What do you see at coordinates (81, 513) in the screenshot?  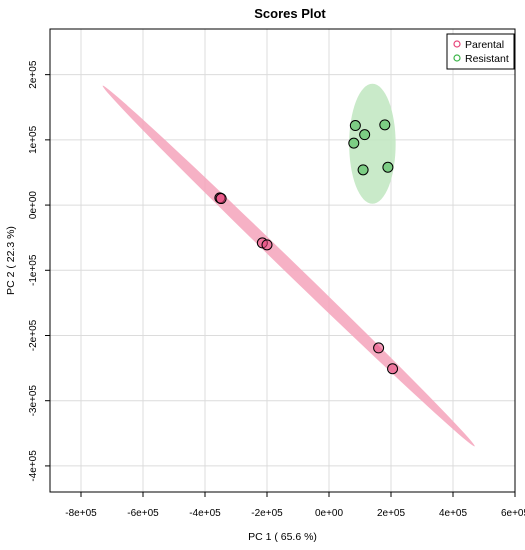 I see `x-tick-label-0: -8e+05` at bounding box center [81, 513].